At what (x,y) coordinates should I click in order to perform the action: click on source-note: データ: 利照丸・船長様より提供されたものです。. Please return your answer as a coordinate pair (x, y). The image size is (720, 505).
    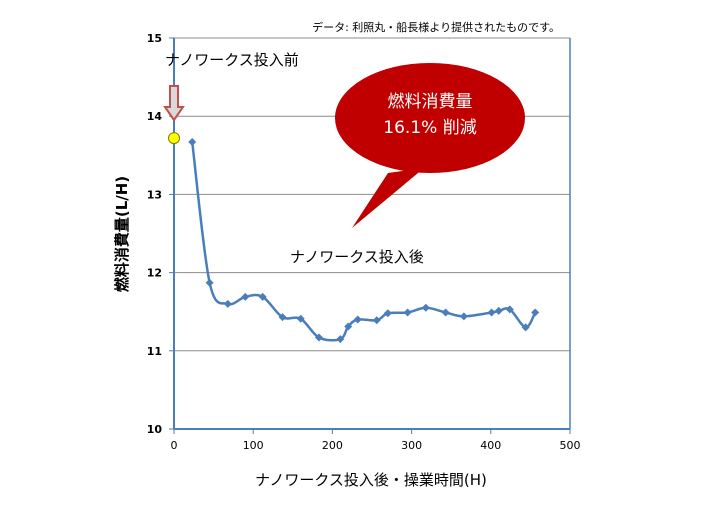
    Looking at the image, I should click on (436, 27).